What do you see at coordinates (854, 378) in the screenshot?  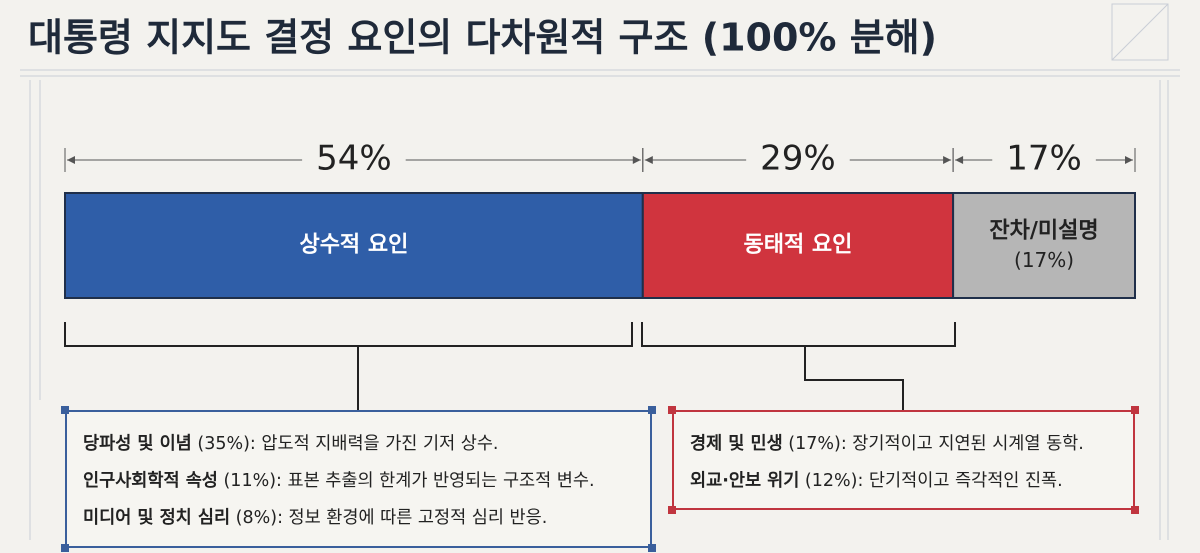 I see `connector` at bounding box center [854, 378].